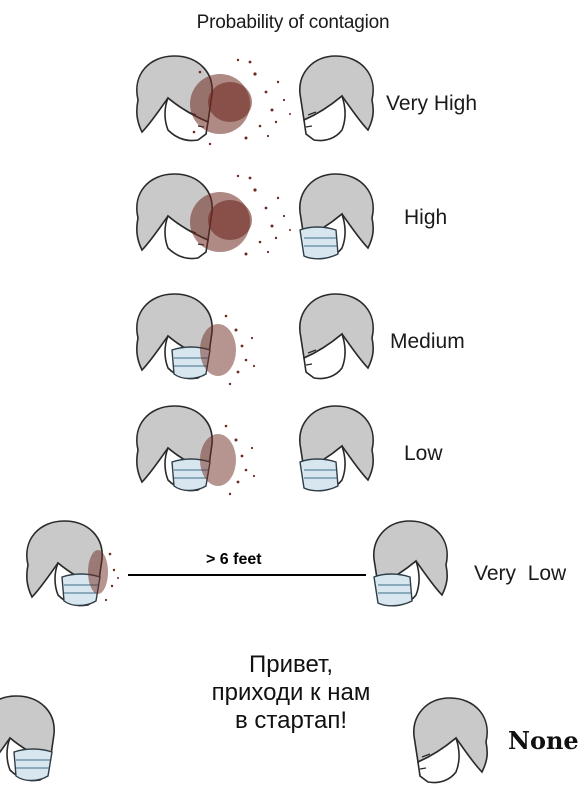  What do you see at coordinates (410, 563) in the screenshot?
I see `receiver-head-masked-row5` at bounding box center [410, 563].